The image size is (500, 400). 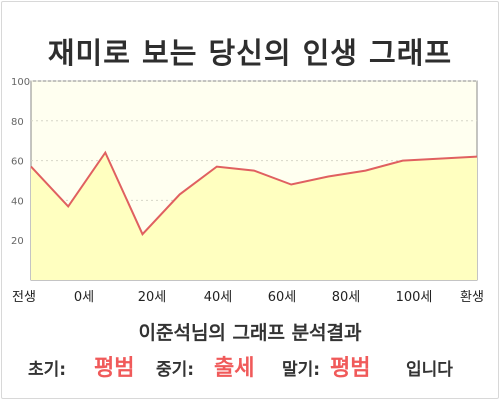 I want to click on analysis-summary: 이준석님의 그래프 분석결과, so click(x=250, y=333).